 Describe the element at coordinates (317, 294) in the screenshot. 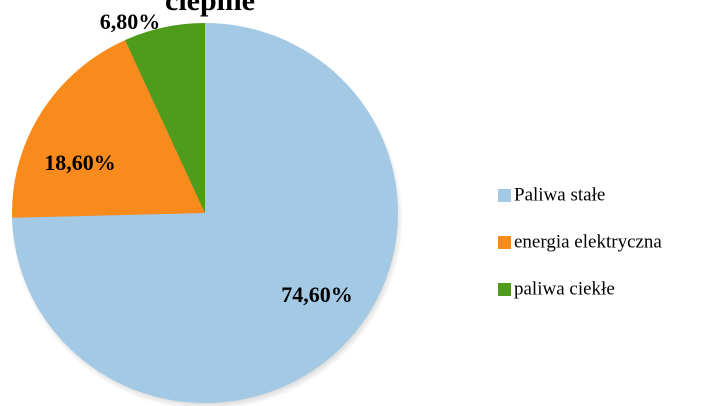

I see `data-label: 74,60%` at that location.